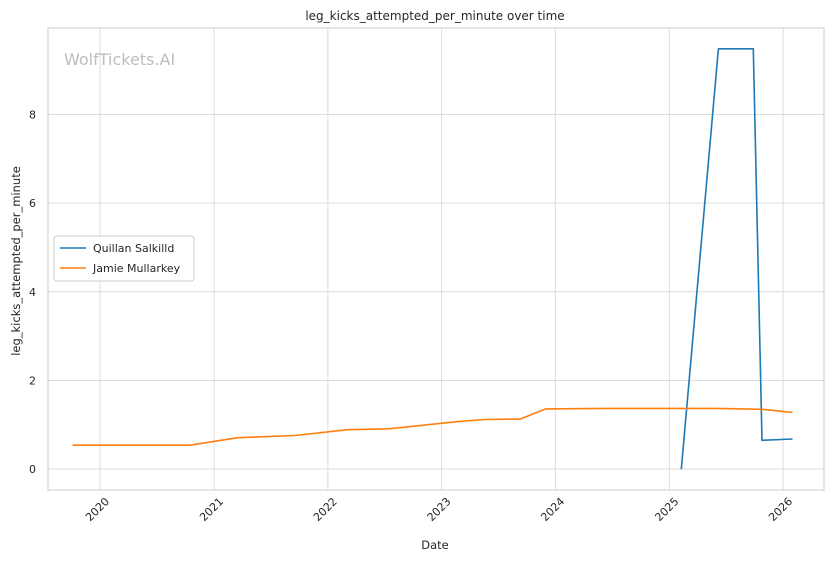  Describe the element at coordinates (32, 469) in the screenshot. I see `y-tick-label-0: 0` at that location.